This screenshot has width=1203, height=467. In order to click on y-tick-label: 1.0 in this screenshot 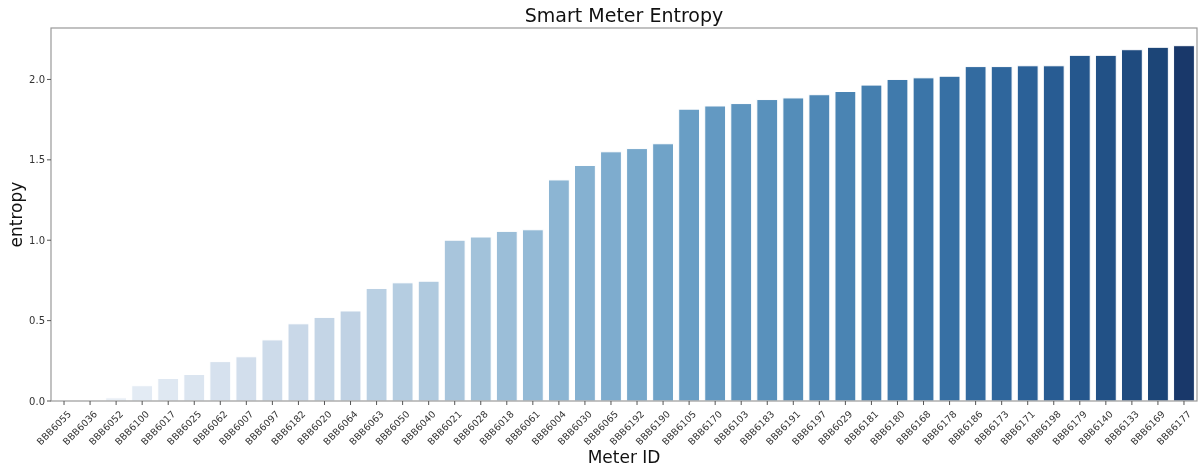, I will do `click(37, 240)`.